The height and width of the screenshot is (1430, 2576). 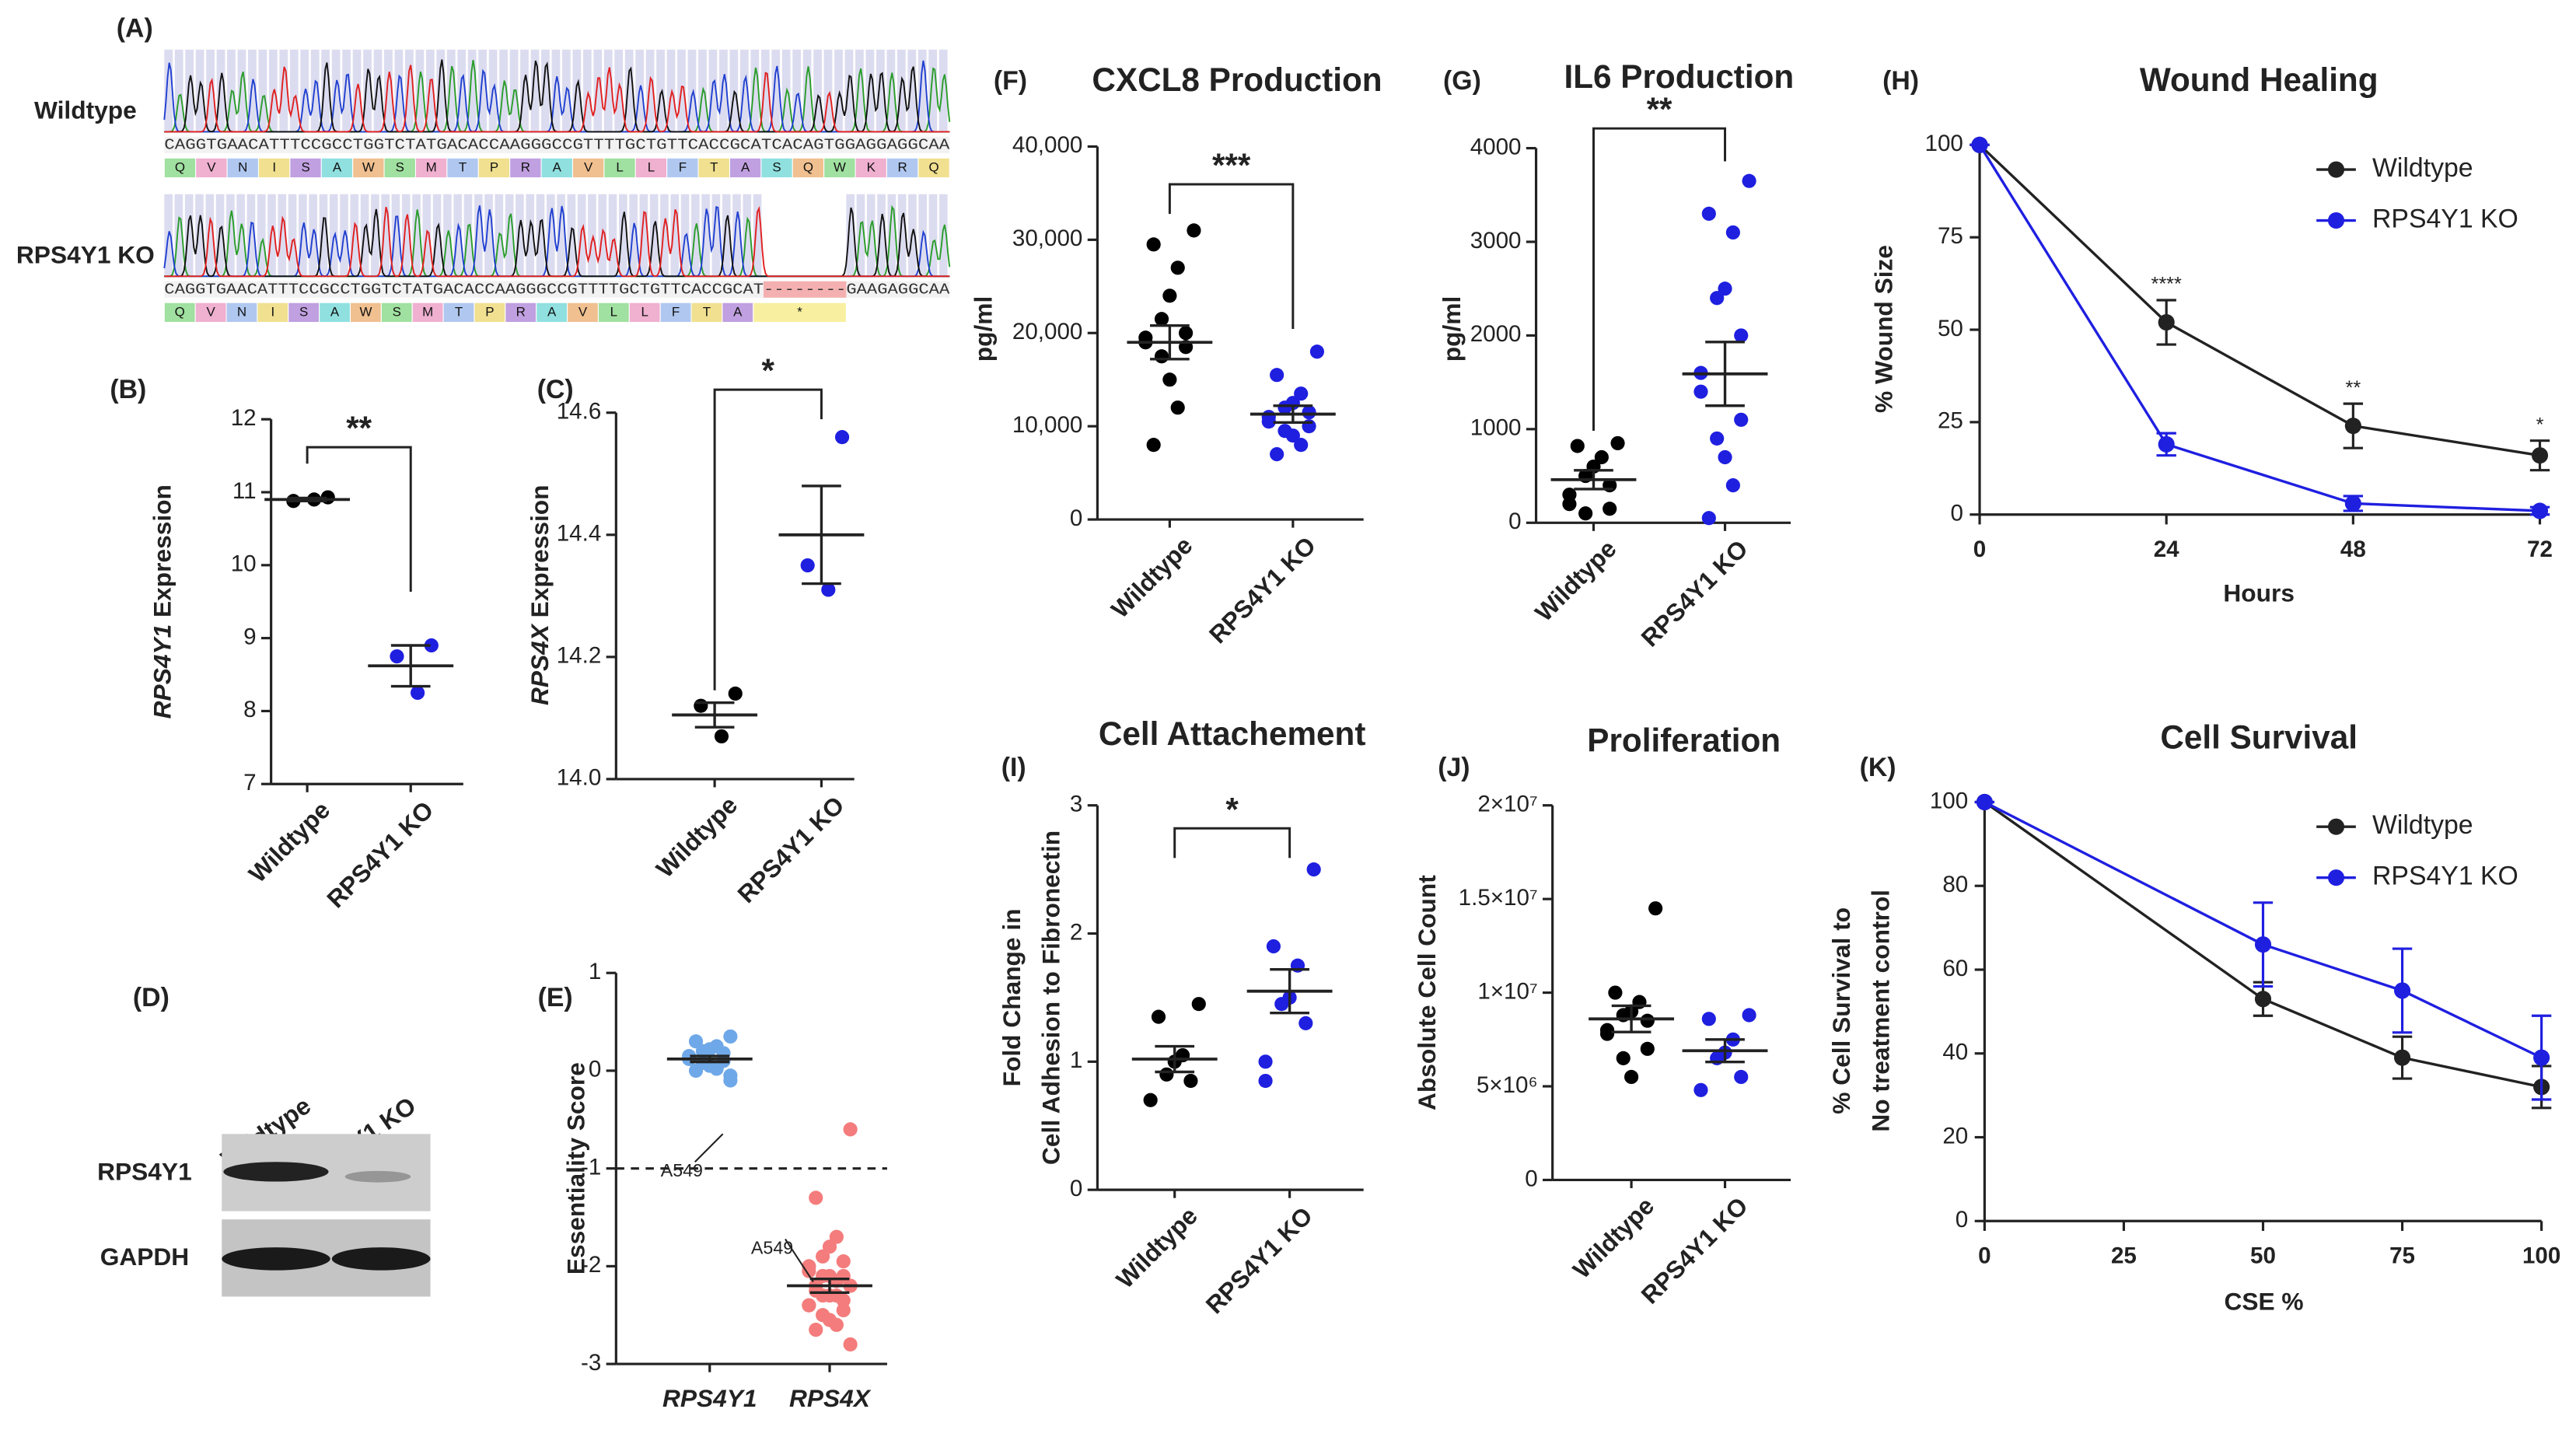 What do you see at coordinates (1955, 885) in the screenshot?
I see `y-tick-label: 80` at bounding box center [1955, 885].